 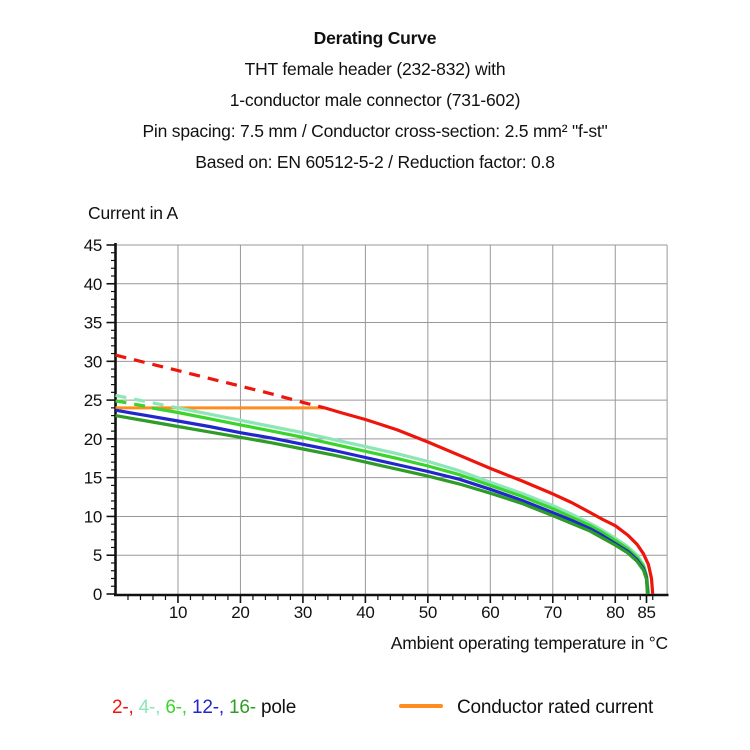 I want to click on y-tick-label-10: 10, so click(x=93, y=516).